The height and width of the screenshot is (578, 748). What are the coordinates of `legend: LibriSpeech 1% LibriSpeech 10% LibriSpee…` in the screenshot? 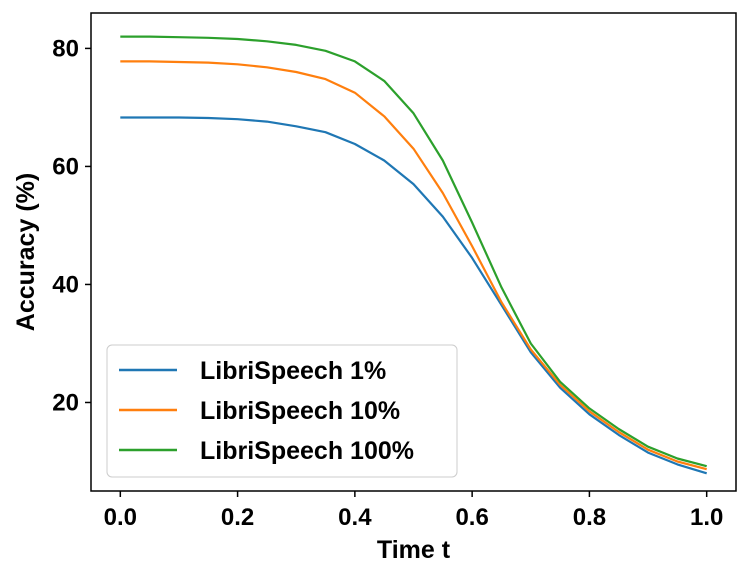 It's located at (282, 411).